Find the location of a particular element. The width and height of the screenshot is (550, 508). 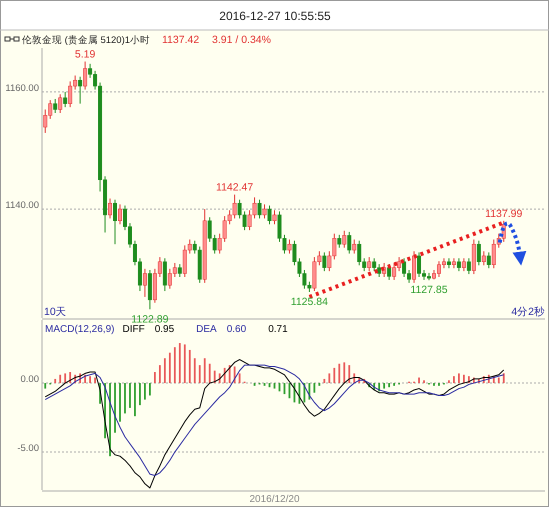

annotation: 10天 is located at coordinates (55, 312).